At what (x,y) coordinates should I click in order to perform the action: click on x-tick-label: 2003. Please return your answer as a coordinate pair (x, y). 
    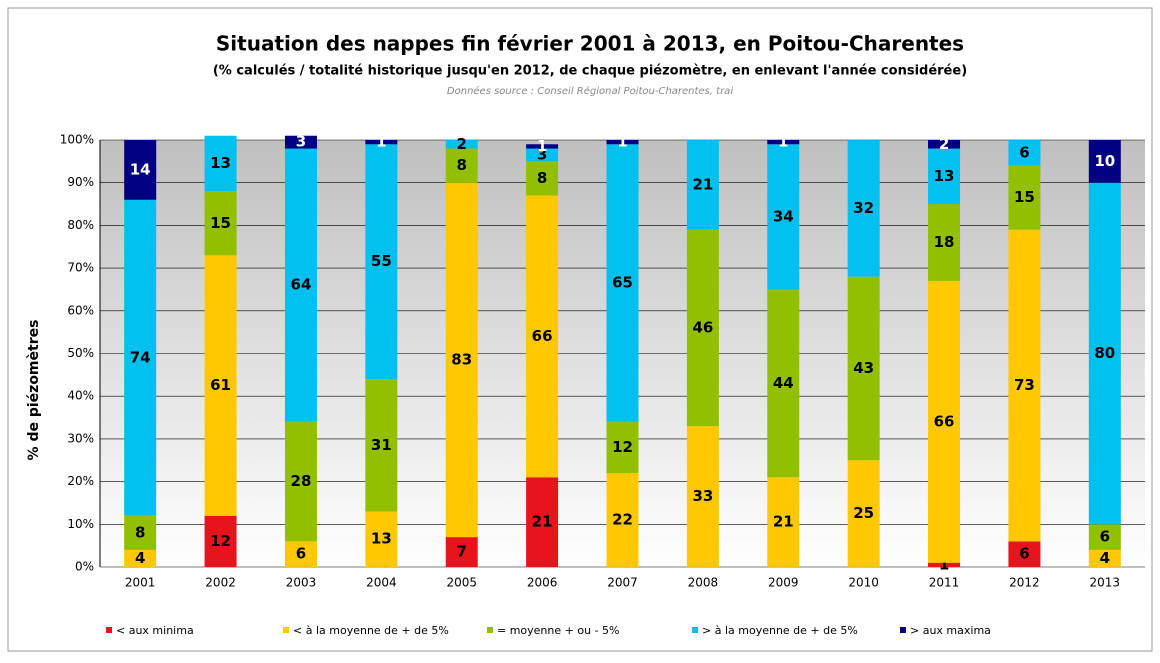
    Looking at the image, I should click on (301, 583).